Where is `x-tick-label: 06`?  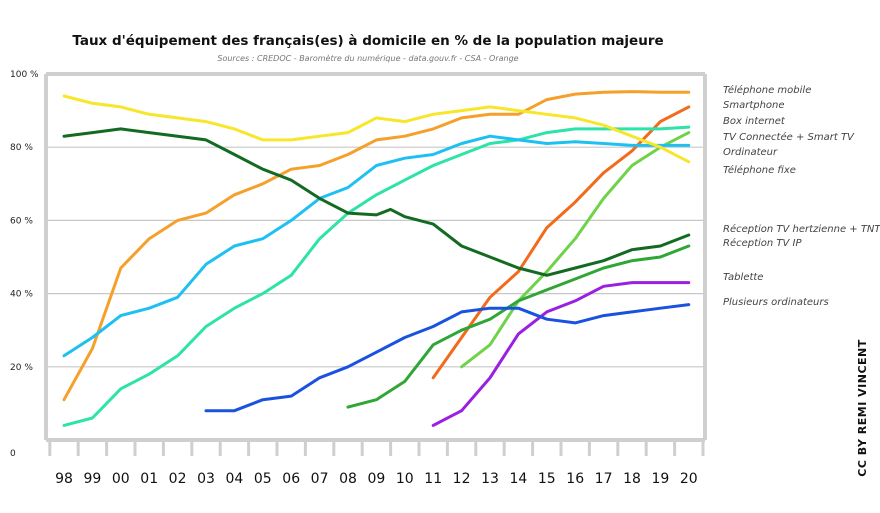 x-tick-label: 06 is located at coordinates (291, 479).